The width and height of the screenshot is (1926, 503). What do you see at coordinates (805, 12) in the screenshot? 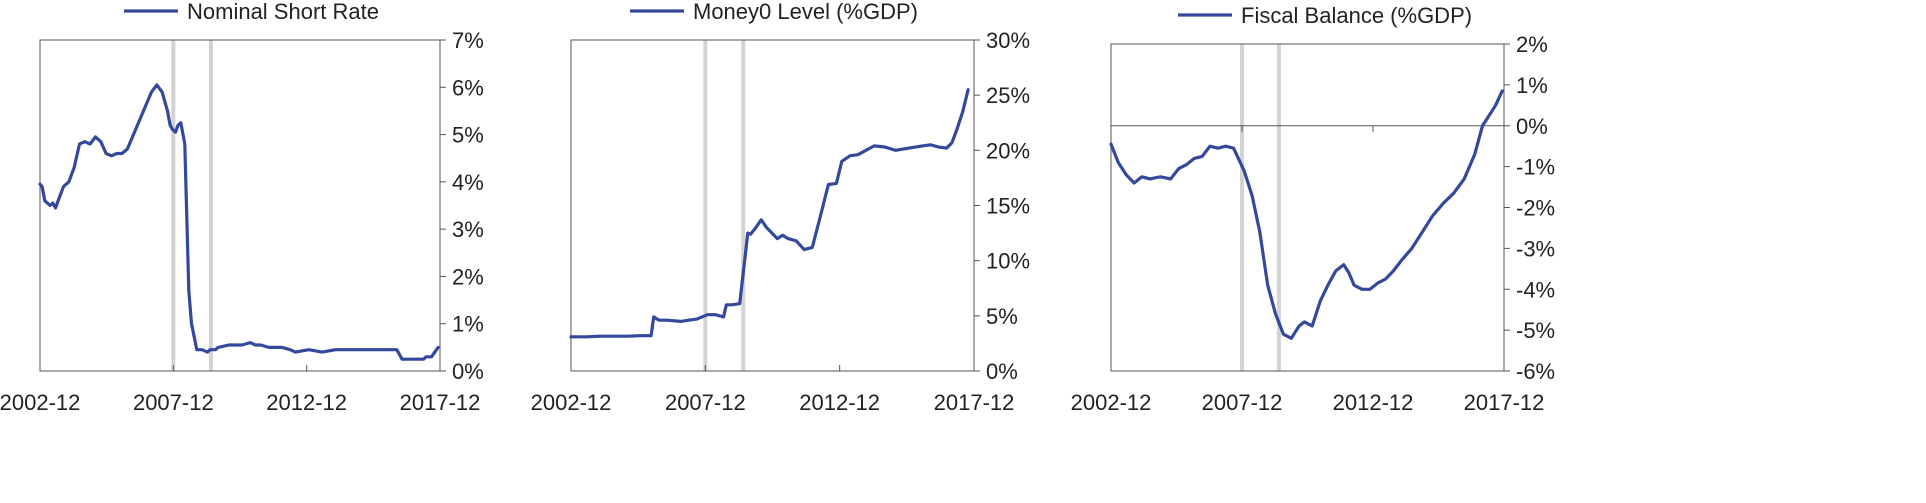
I see `legend-label: Money0 Level (%GDP)` at bounding box center [805, 12].